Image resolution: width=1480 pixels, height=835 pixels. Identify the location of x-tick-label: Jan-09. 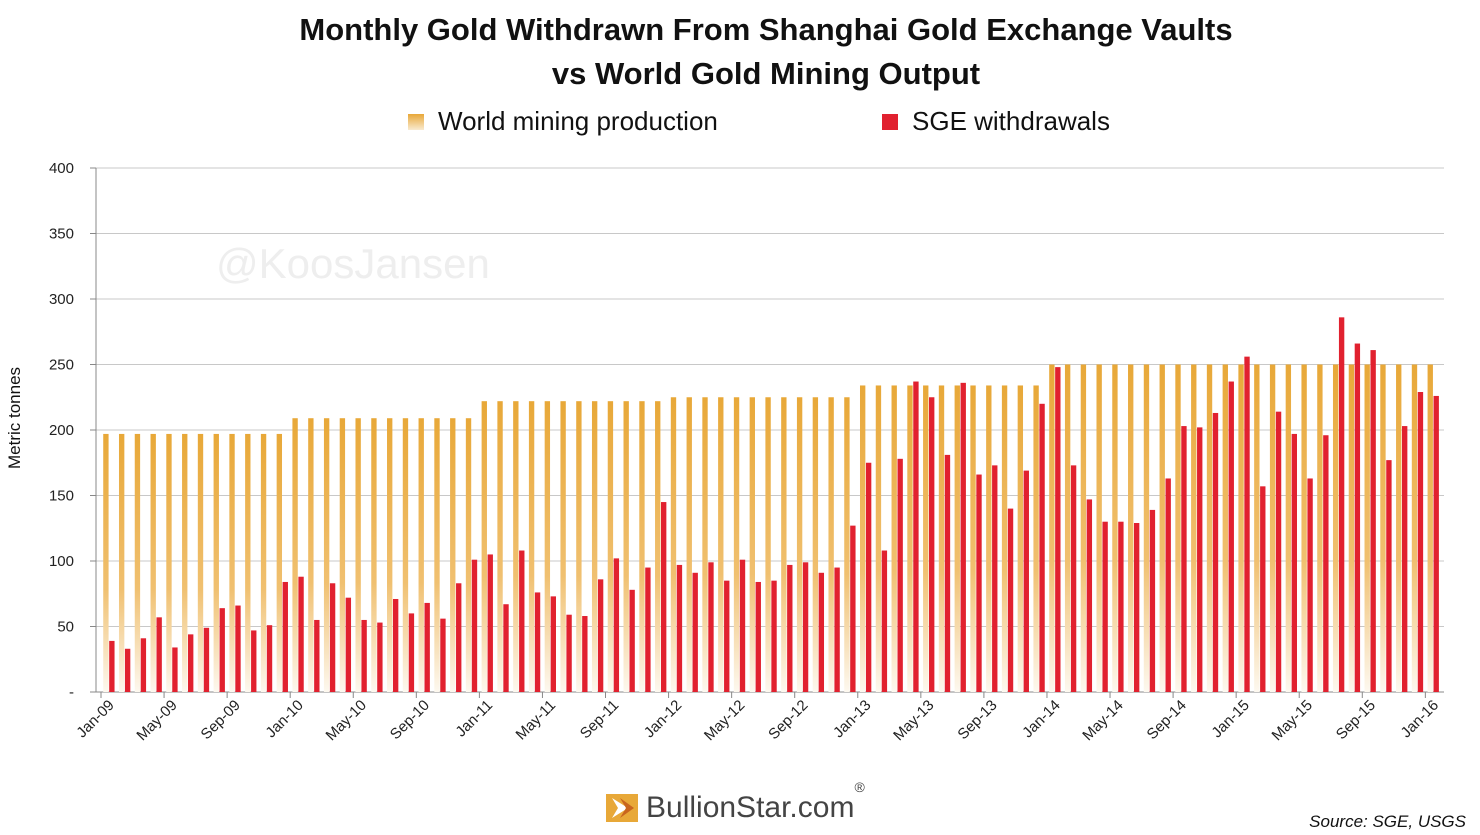
(95, 719).